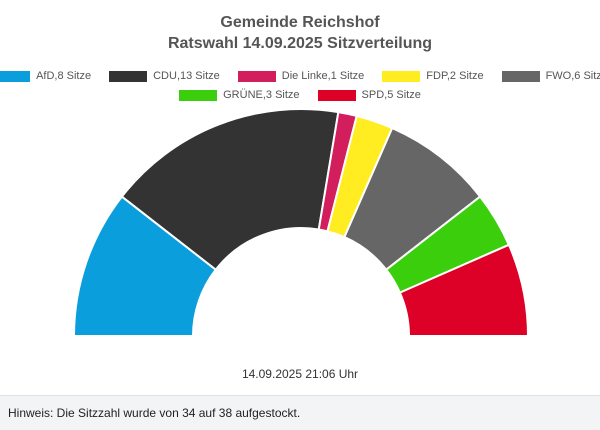 The width and height of the screenshot is (600, 430). I want to click on legend-label: FWO,6 Sitze, so click(572, 76).